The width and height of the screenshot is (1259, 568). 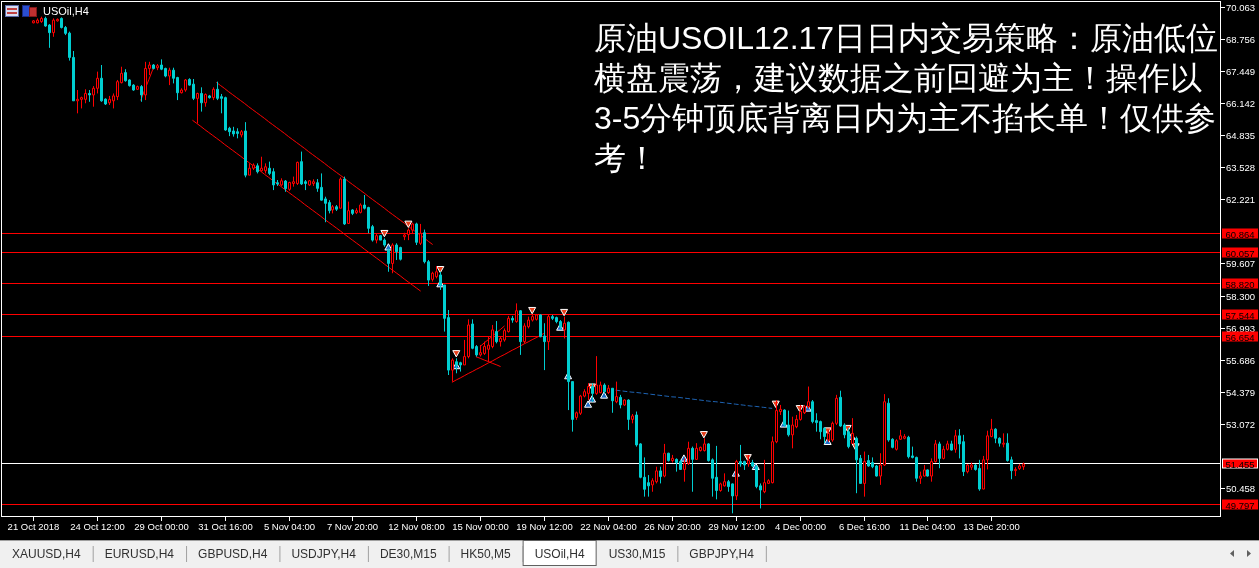 What do you see at coordinates (907, 98) in the screenshot?
I see `annotation: 原油USOIL12.17日日内交易策略：原油低位横盘震荡，建议数据之前回避为主！操作以3-5分钟顶底背离日内为主不掐长单！仅供参考！` at bounding box center [907, 98].